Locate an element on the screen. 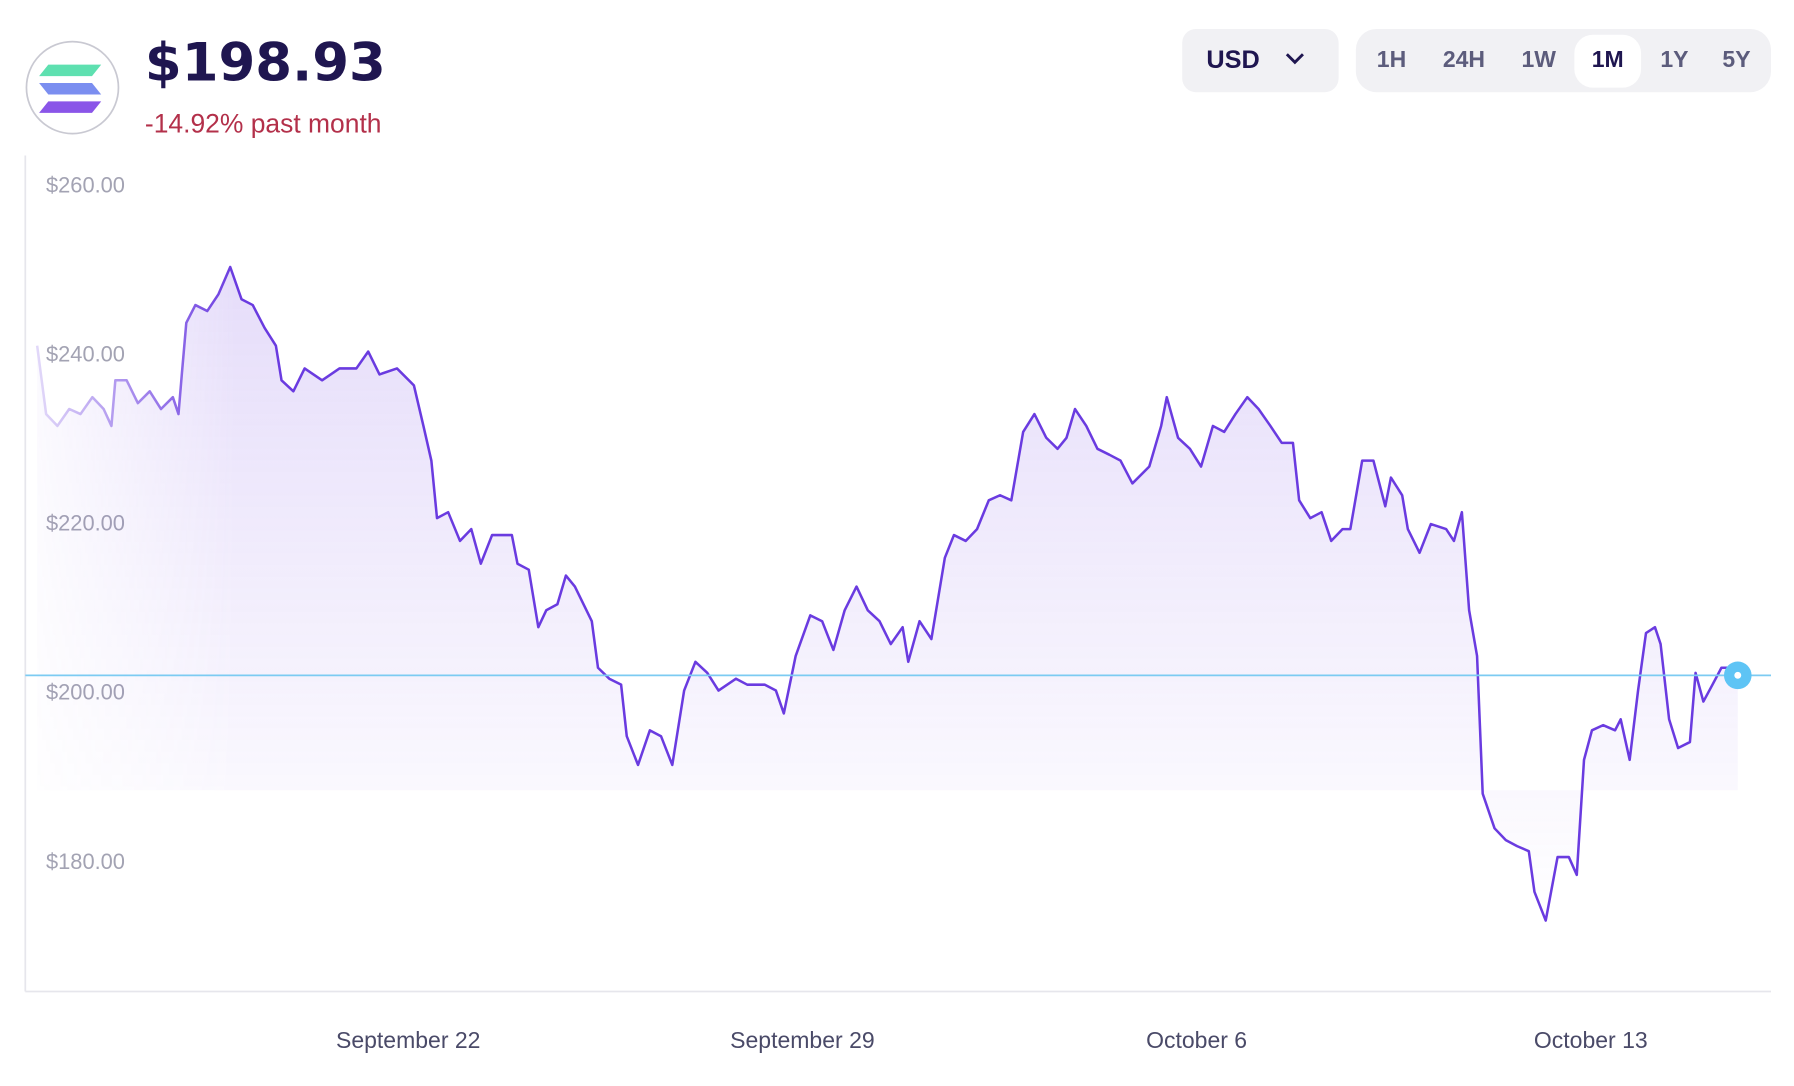 The image size is (1794, 1086). range-button: 5Y is located at coordinates (1736, 59).